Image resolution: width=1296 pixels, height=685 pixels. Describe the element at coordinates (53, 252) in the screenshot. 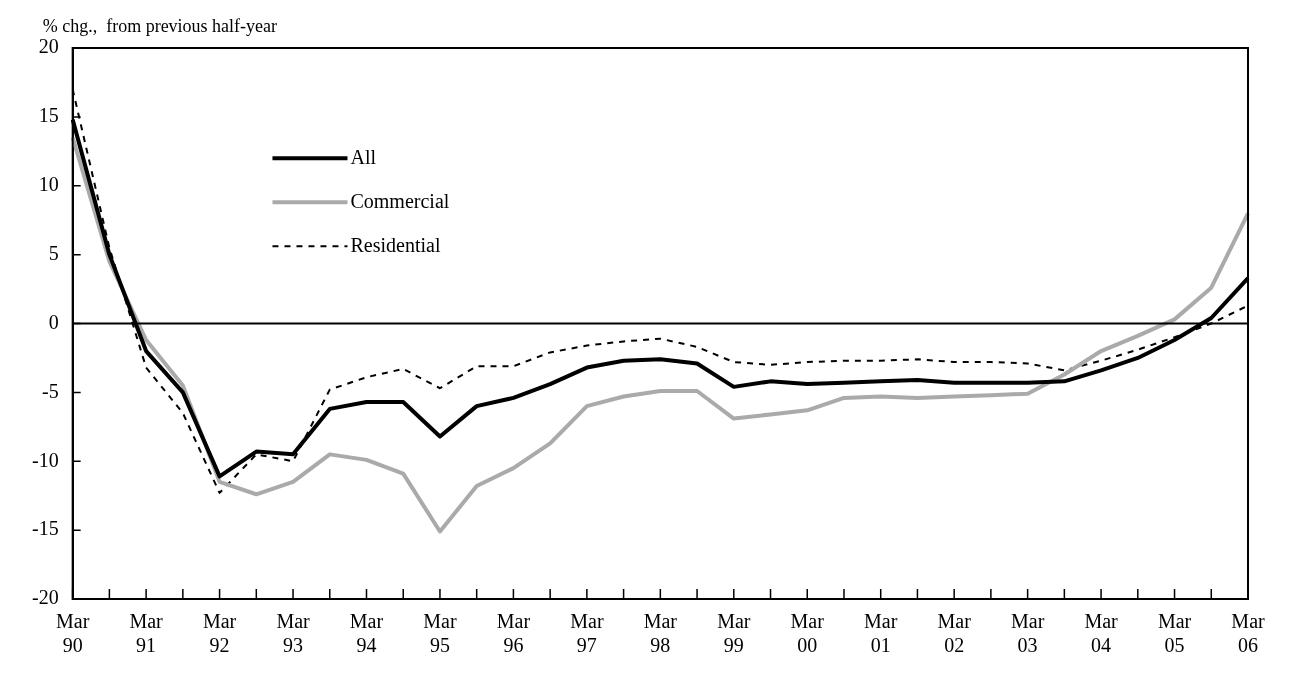

I see `y-tick-label: 5` at that location.